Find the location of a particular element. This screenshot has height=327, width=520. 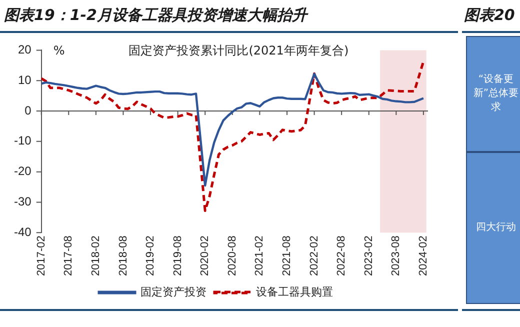

y-tick-label: 10 is located at coordinates (25, 79).